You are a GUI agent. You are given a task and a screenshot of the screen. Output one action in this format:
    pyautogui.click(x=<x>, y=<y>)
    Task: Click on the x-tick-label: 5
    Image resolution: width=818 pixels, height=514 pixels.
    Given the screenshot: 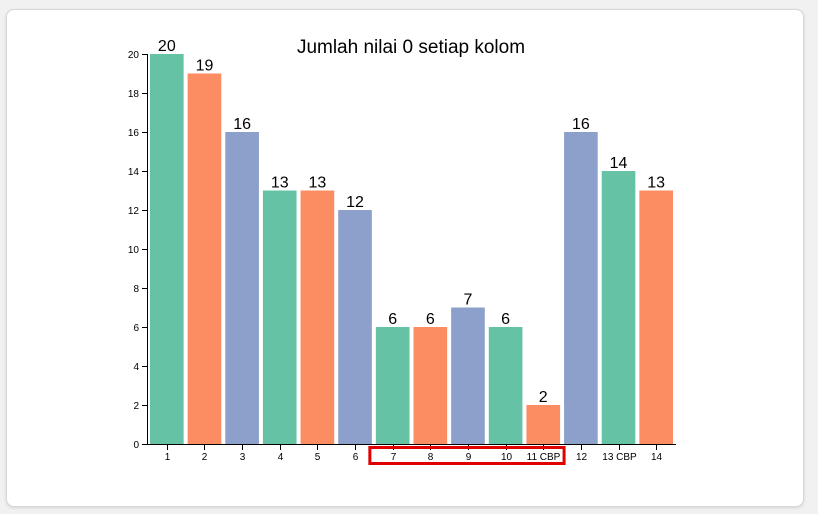 What is the action you would take?
    pyautogui.click(x=318, y=457)
    